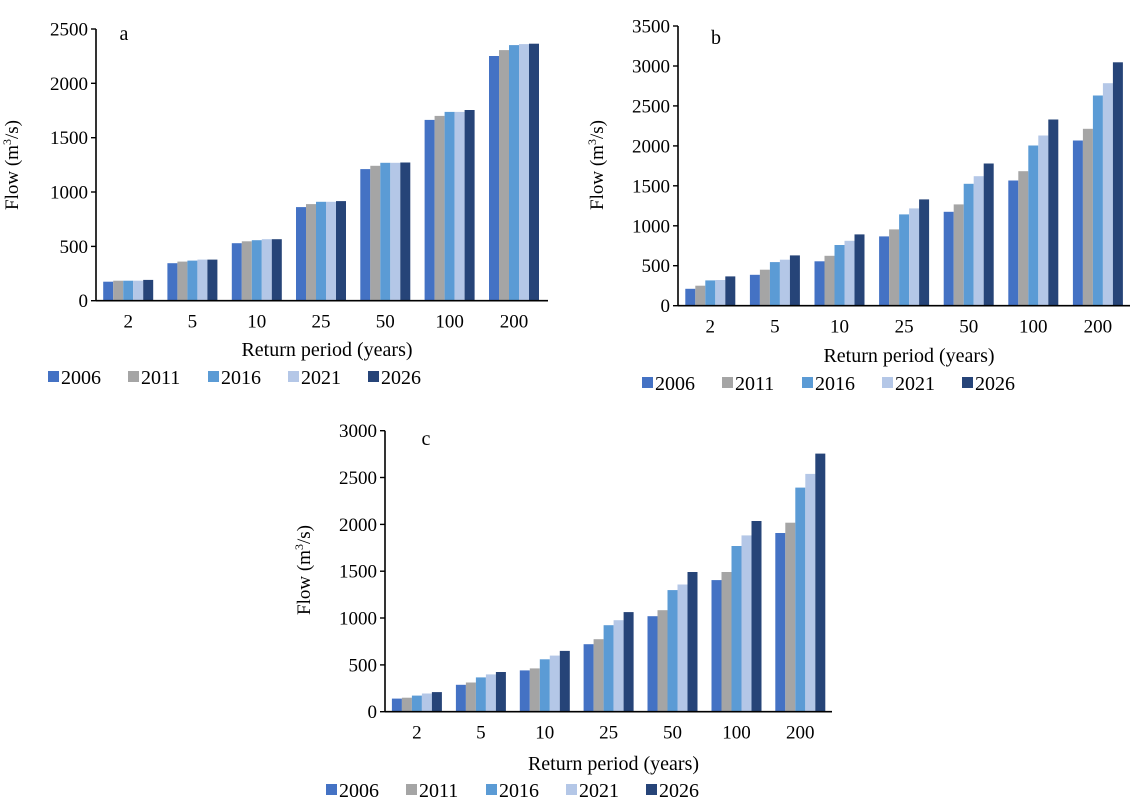 The height and width of the screenshot is (810, 1138). I want to click on y-tick-label: 0, so click(666, 306).